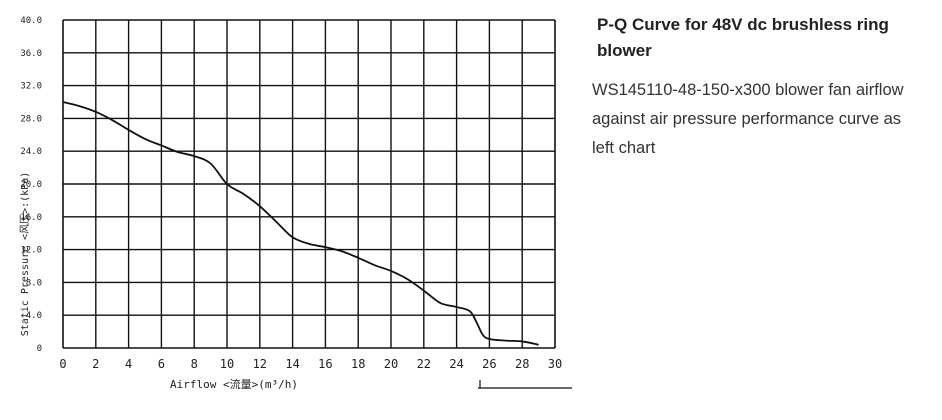 The width and height of the screenshot is (942, 420). Describe the element at coordinates (310, 364) in the screenshot. I see `x-tick-labels: 0 2 4 6 8 10 12 14 16 18 20 22 24 26 28 30` at that location.